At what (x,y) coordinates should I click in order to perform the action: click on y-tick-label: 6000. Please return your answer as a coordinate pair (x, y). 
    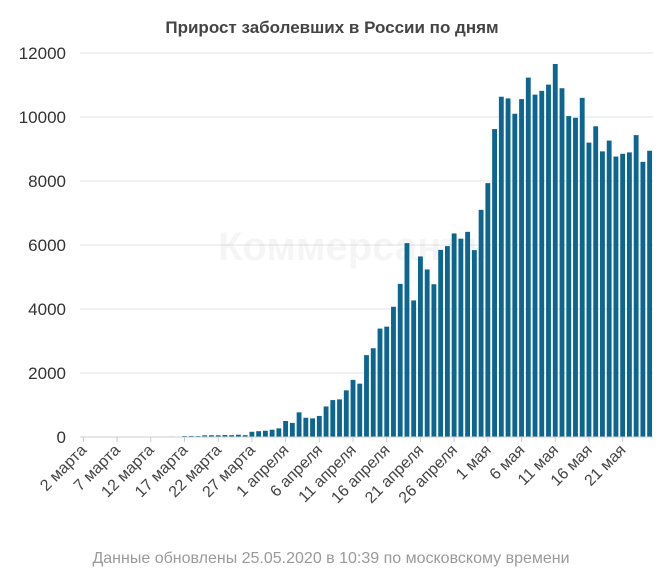
    Looking at the image, I should click on (47, 245).